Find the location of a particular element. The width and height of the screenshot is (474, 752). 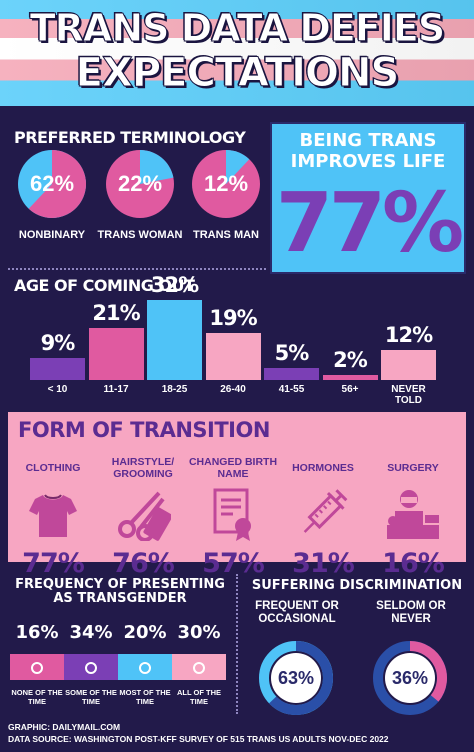

divider is located at coordinates (137, 269).